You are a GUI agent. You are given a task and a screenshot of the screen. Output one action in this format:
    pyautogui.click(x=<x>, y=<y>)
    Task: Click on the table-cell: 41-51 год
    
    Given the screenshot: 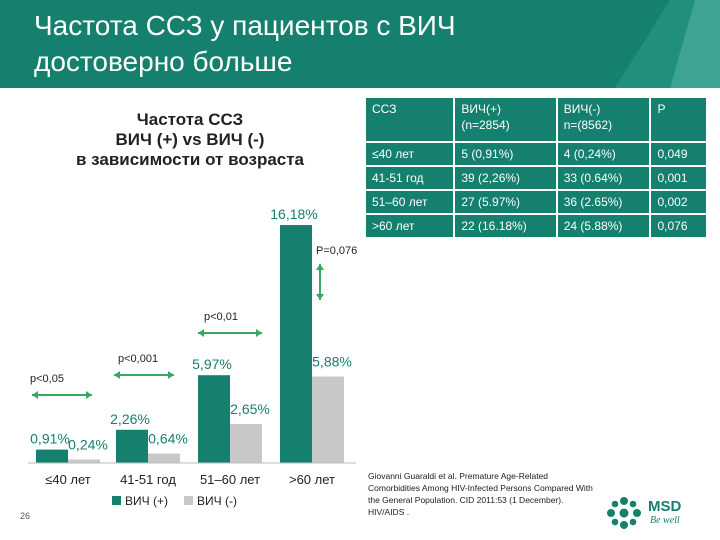 What is the action you would take?
    pyautogui.click(x=410, y=178)
    